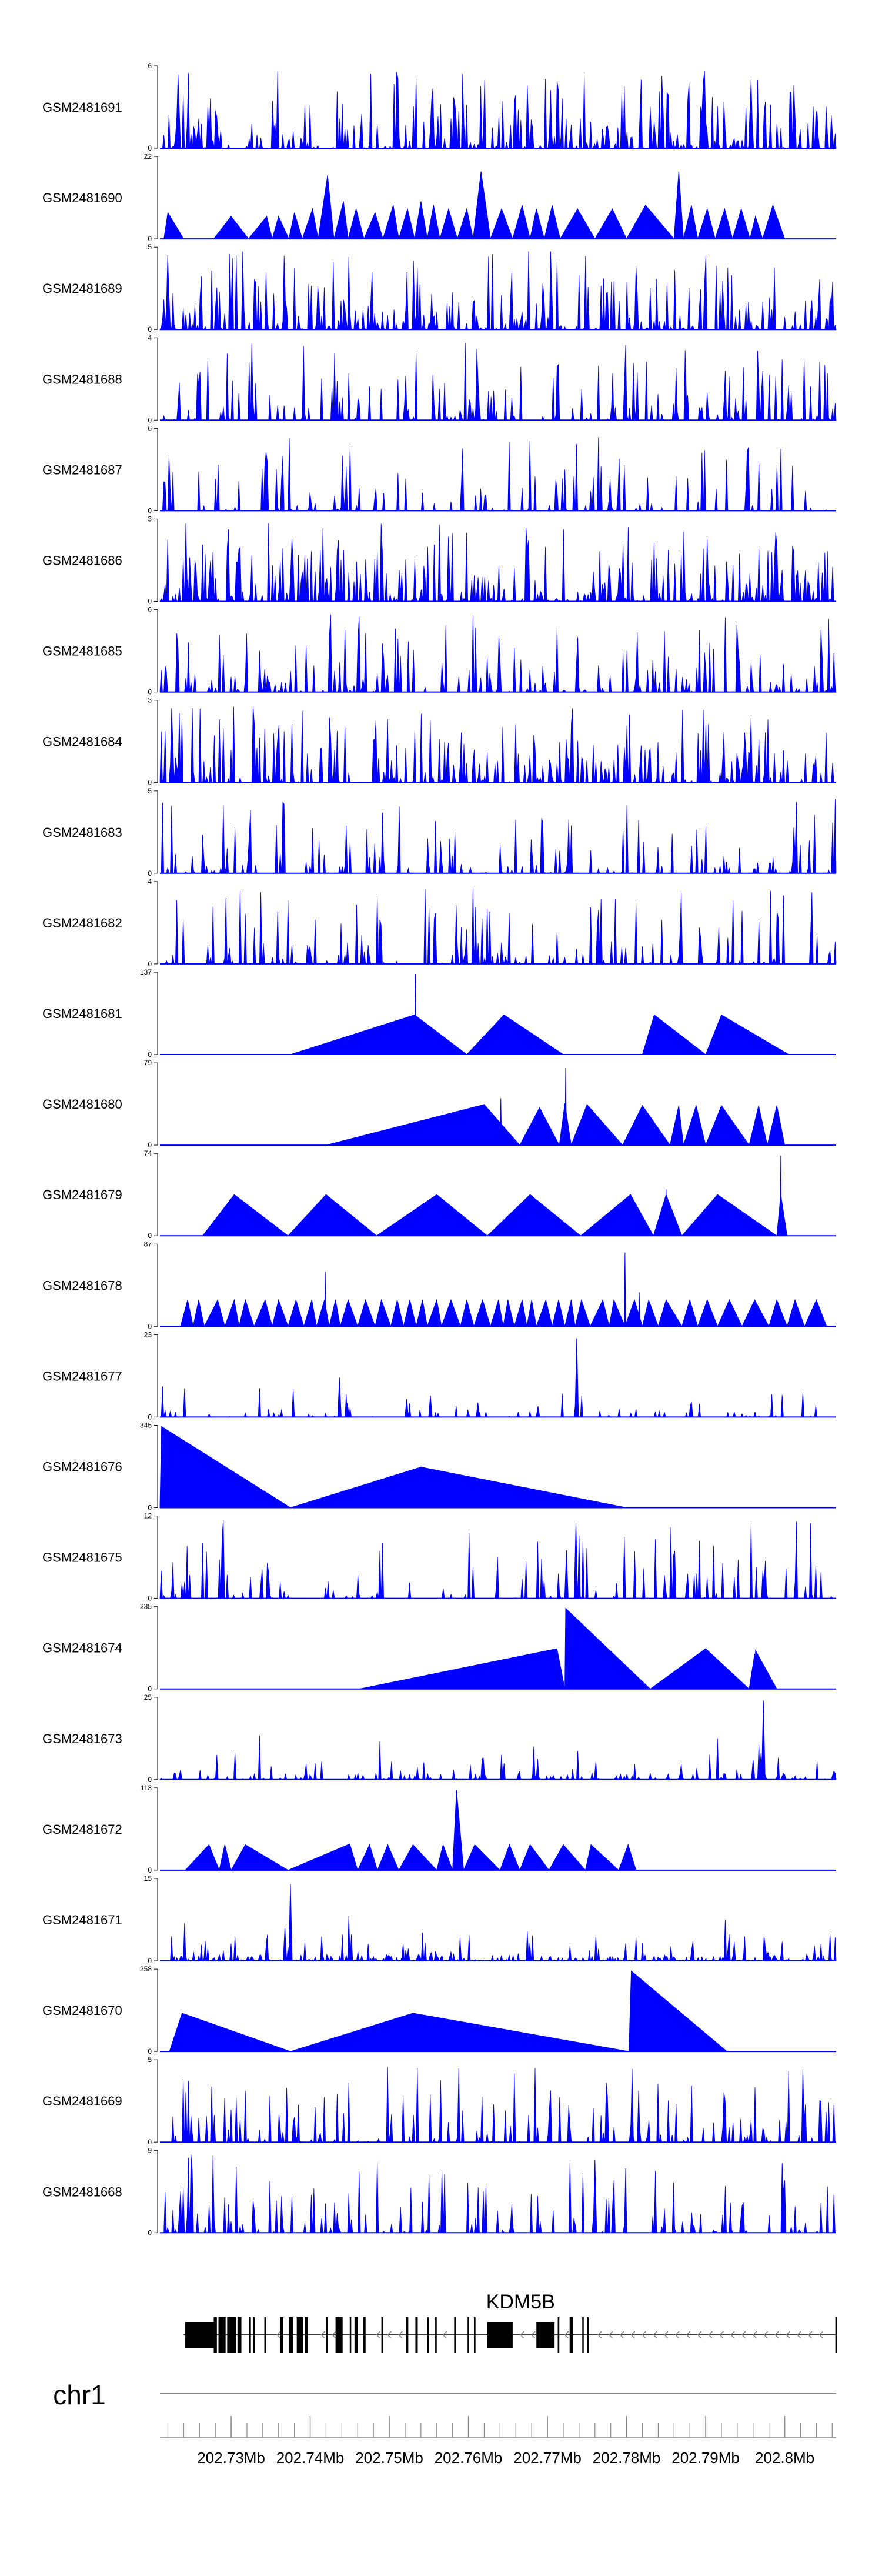 The image size is (882, 2576). I want to click on track-GSM2481677: GSM2481677 23 0, so click(439, 1375).